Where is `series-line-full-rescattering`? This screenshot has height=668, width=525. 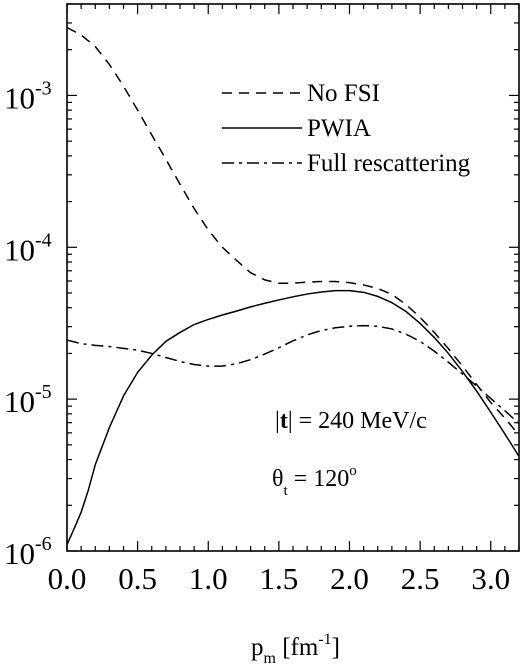 series-line-full-rescattering is located at coordinates (293, 374).